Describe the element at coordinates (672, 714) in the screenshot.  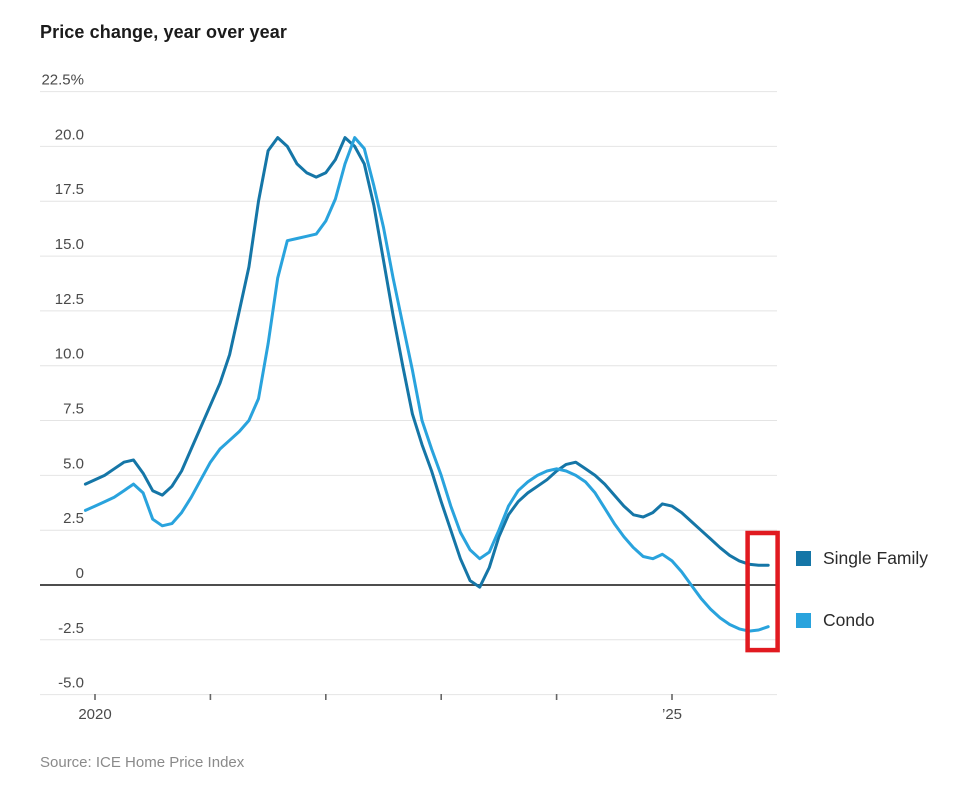
I see `x-tick-label: ’25` at that location.